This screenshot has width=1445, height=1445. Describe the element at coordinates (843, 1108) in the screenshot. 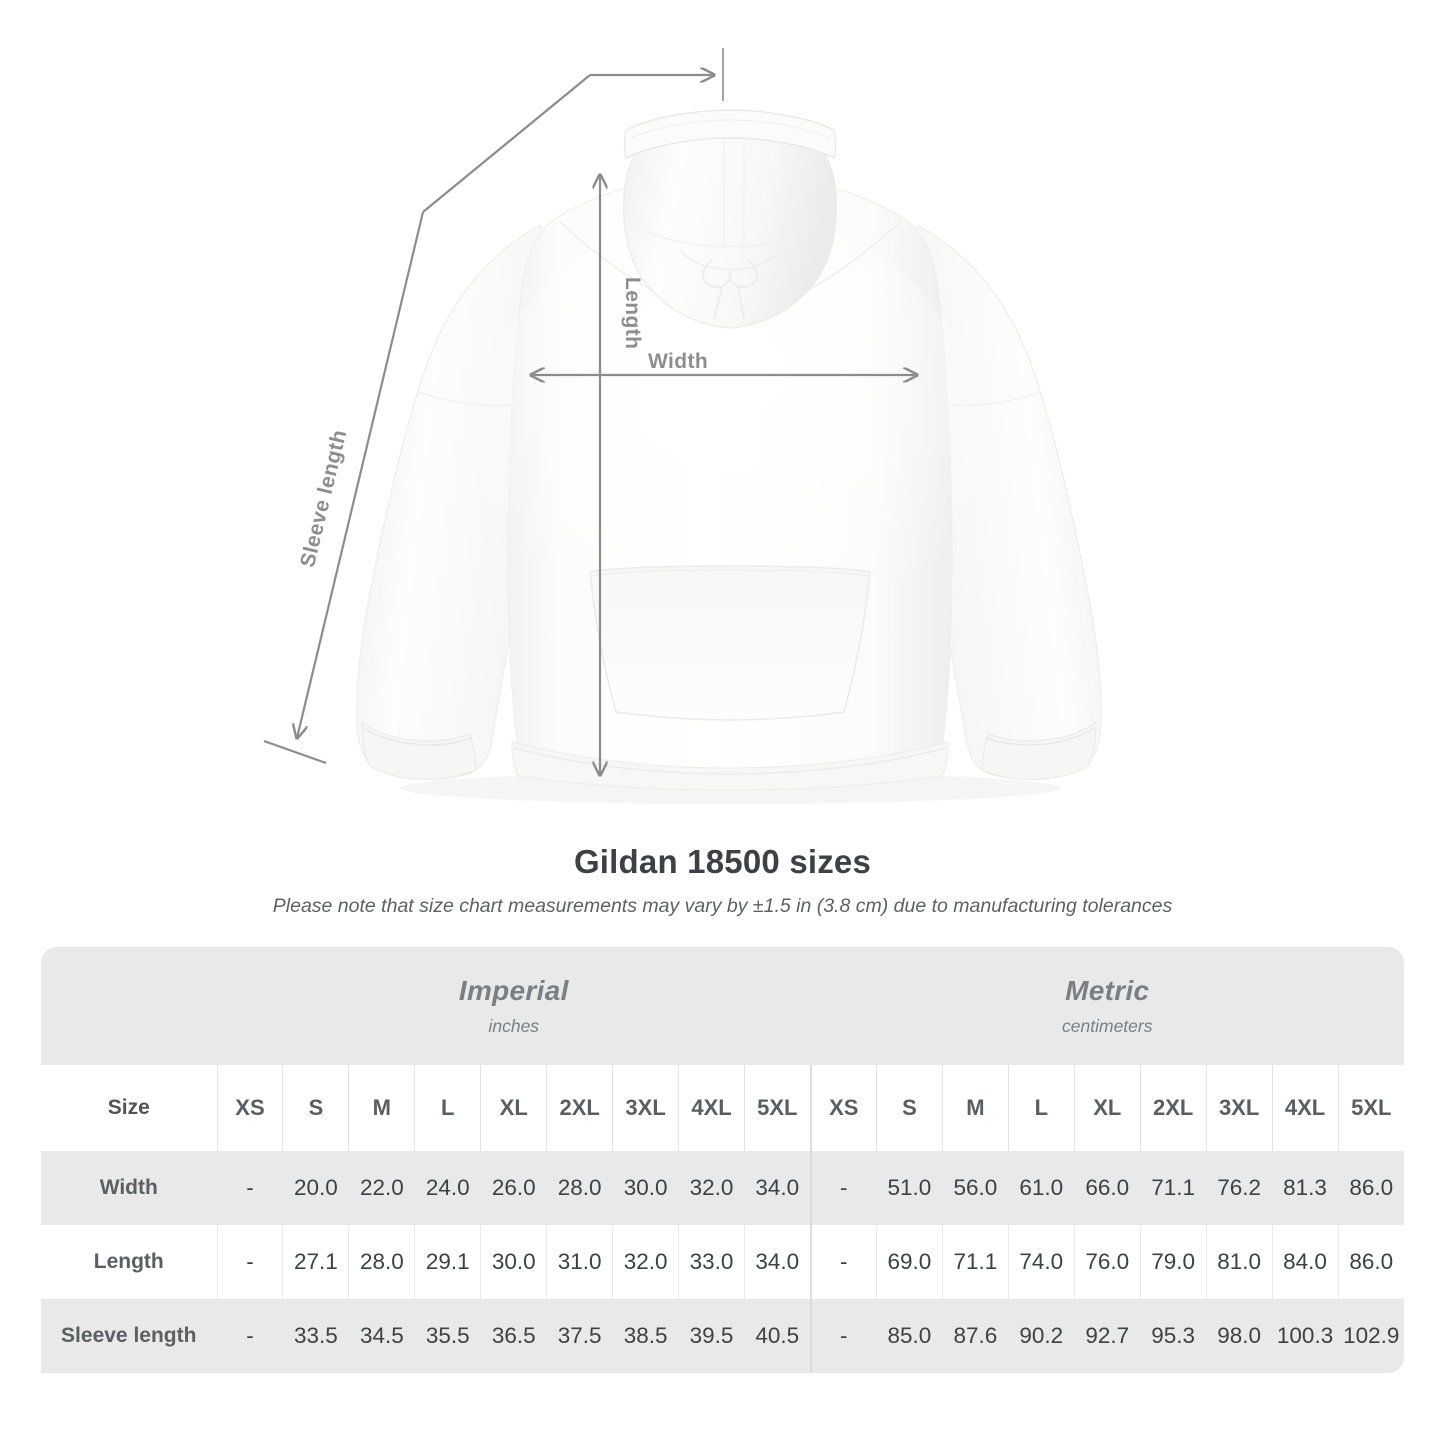

I see `size-column-header-metric-xs: XS` at that location.